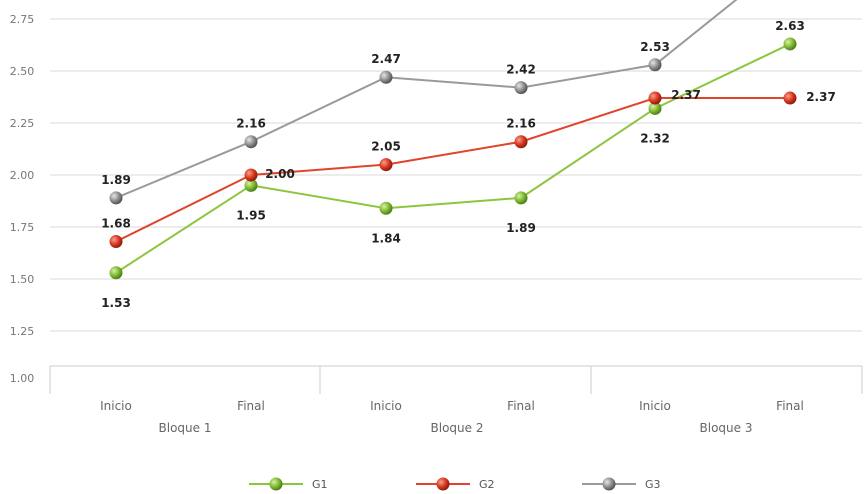 This screenshot has height=494, width=864. I want to click on data-label-g3: 2.53, so click(655, 47).